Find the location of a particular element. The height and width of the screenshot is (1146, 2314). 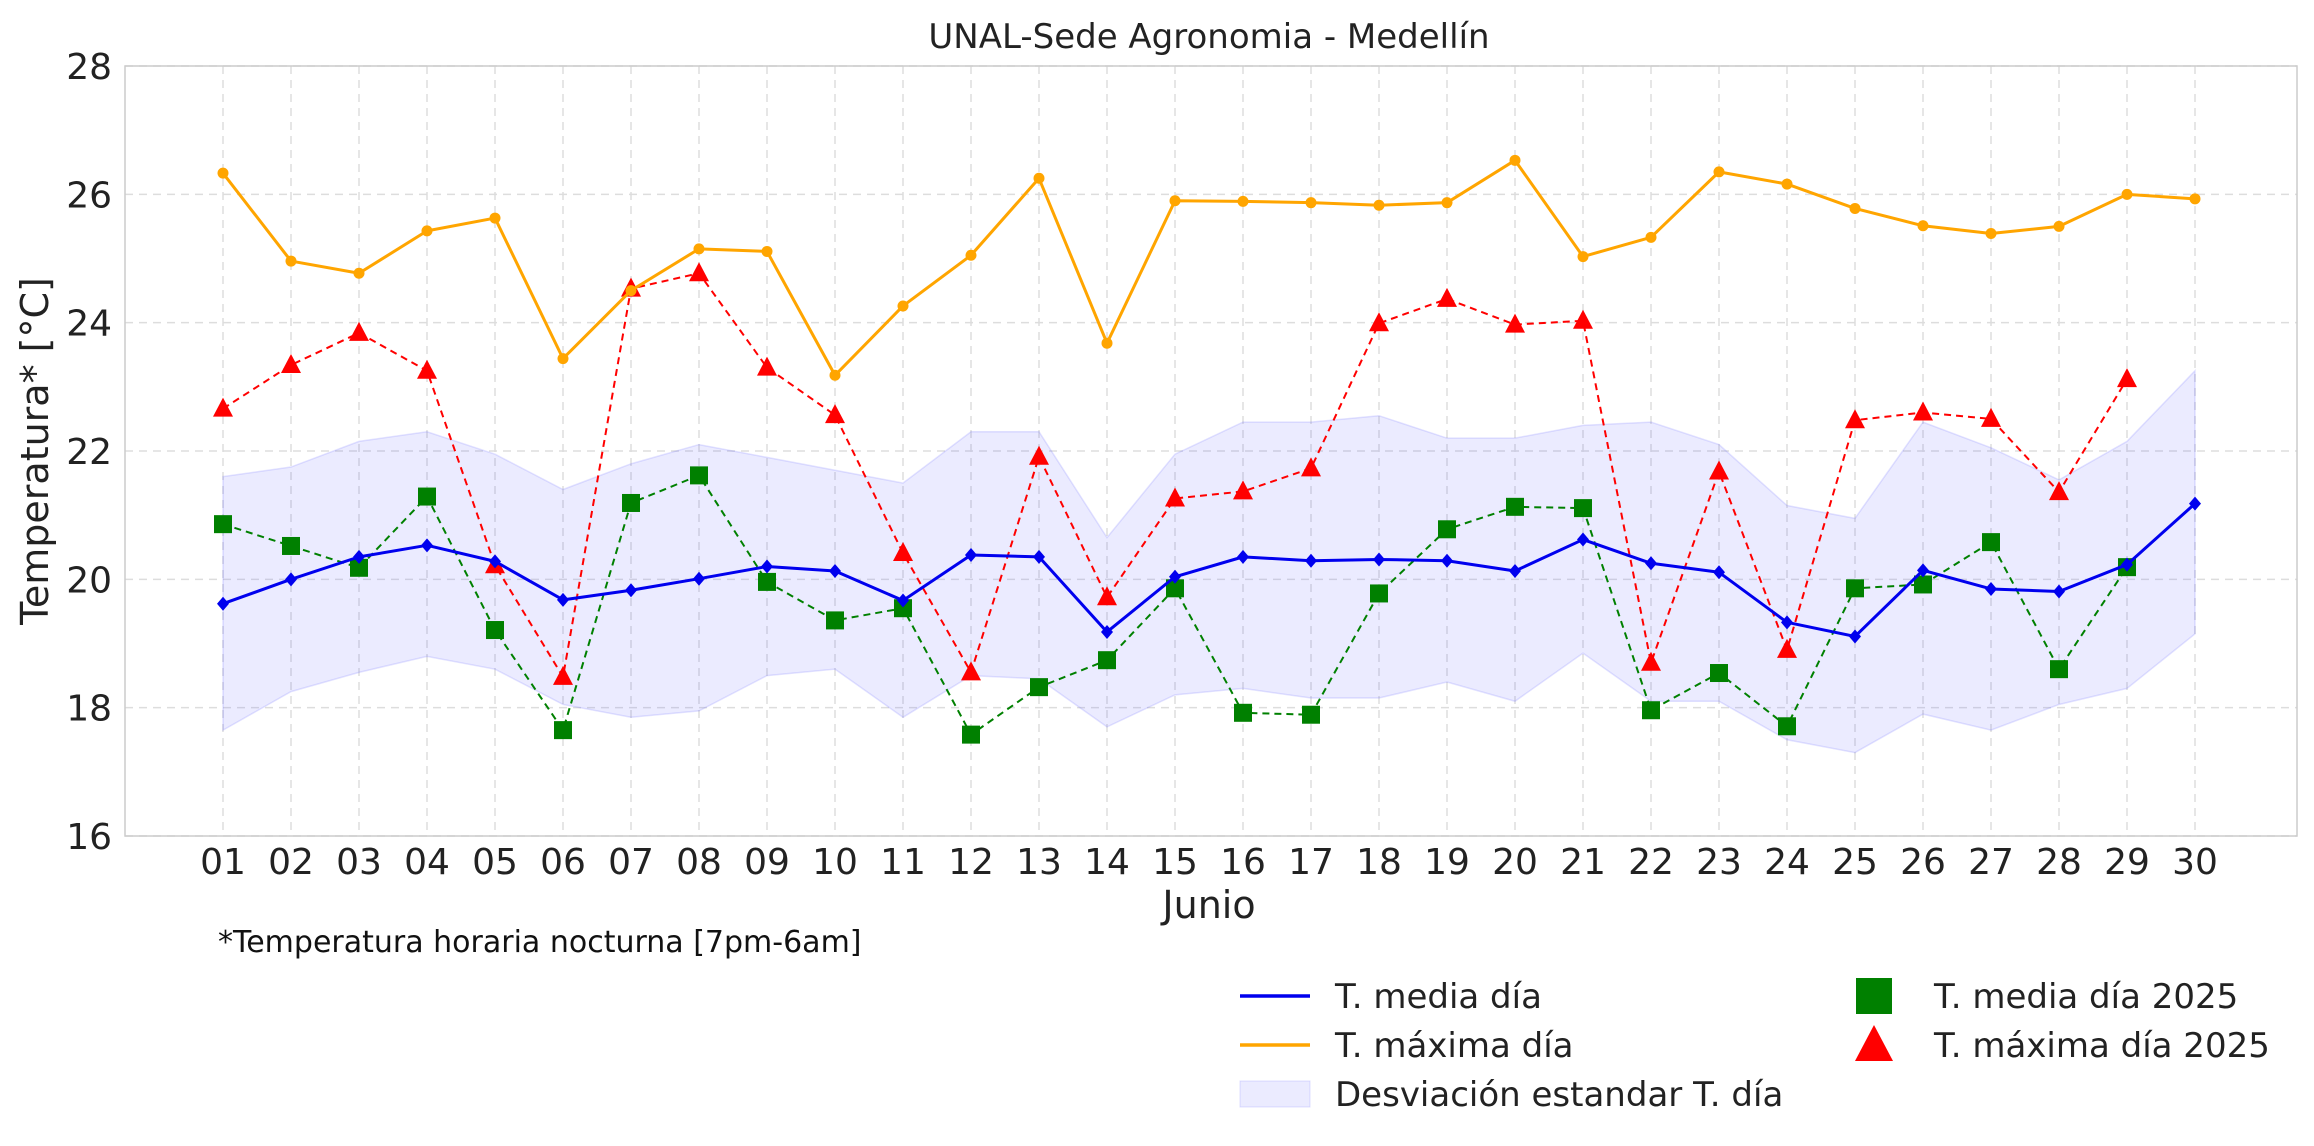

x-tick-label: 17 is located at coordinates (1311, 862).